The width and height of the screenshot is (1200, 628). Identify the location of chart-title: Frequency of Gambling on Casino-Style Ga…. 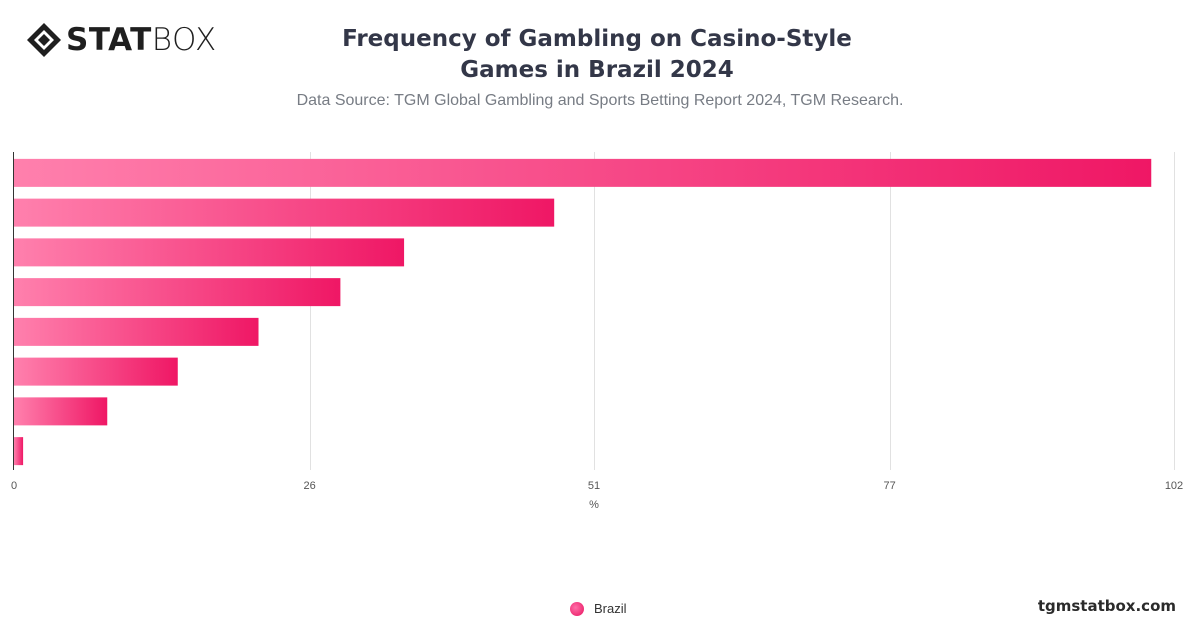
(597, 54).